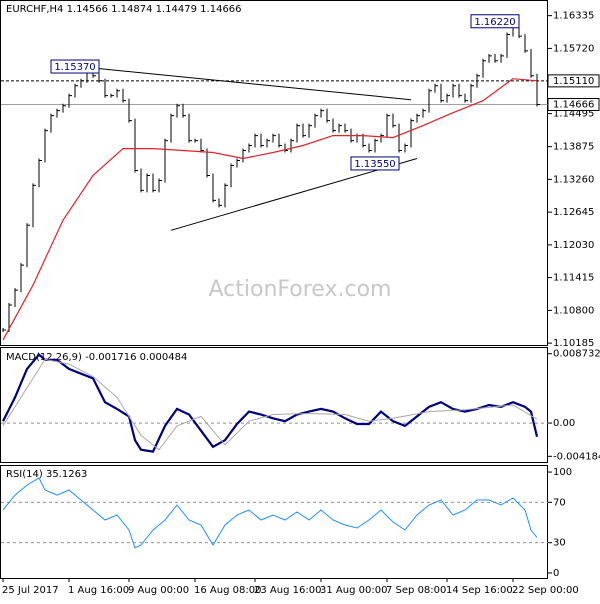 The width and height of the screenshot is (600, 604). I want to click on y-tick-label: 1.13875, so click(573, 147).